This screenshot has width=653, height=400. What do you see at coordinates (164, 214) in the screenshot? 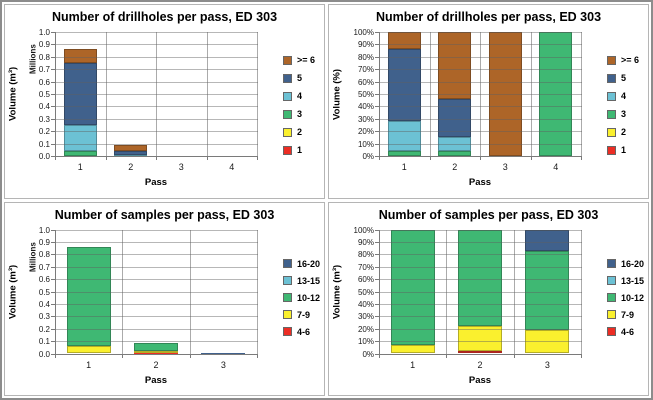
I see `chart-title: Number of samples per pass, ED 303` at bounding box center [164, 214].